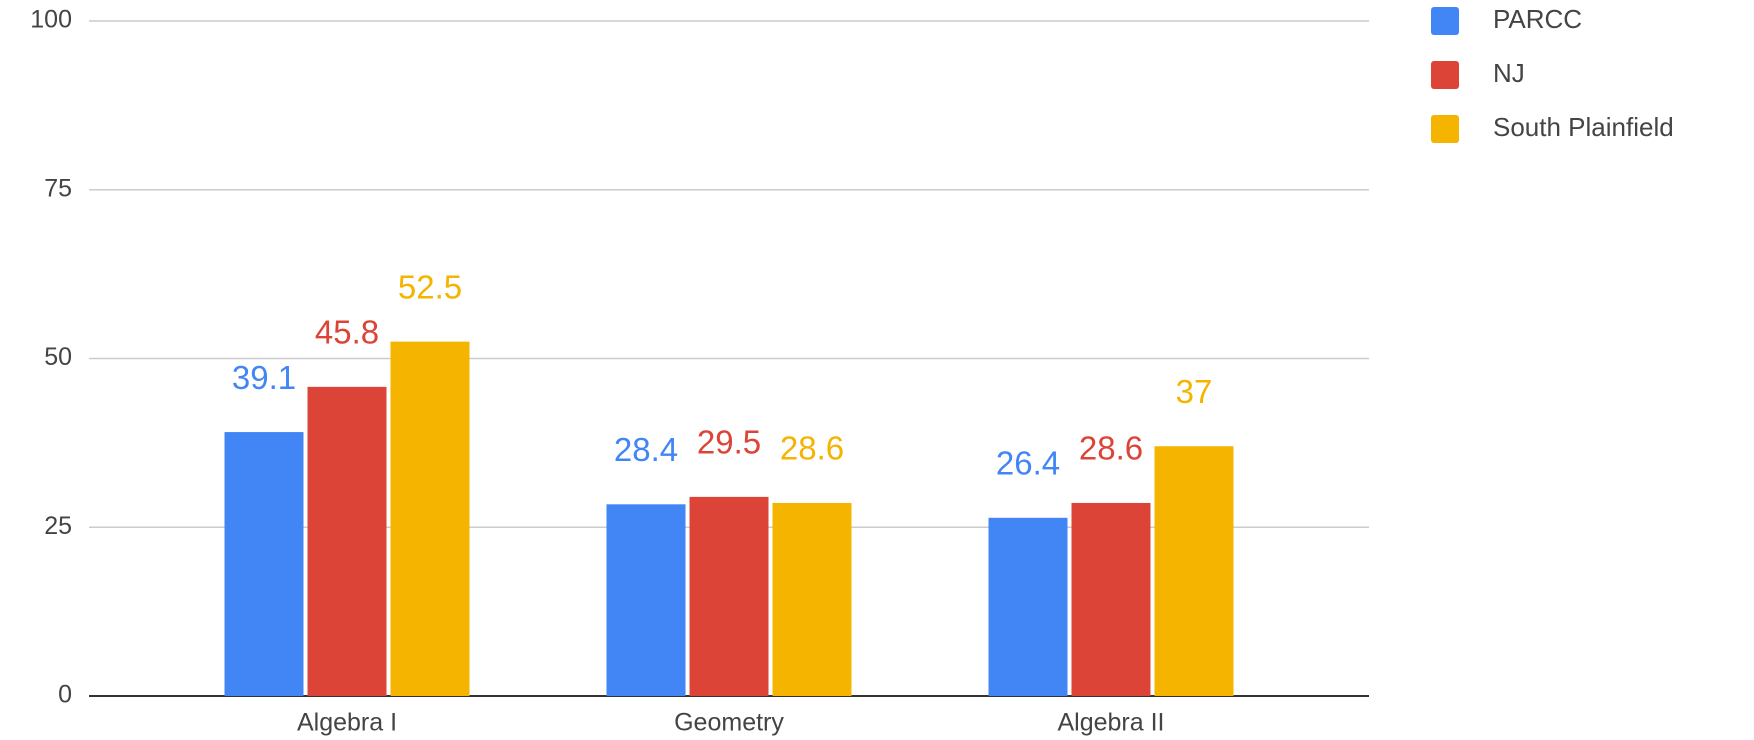 The width and height of the screenshot is (1754, 740). What do you see at coordinates (1194, 391) in the screenshot?
I see `data-label: 37` at bounding box center [1194, 391].